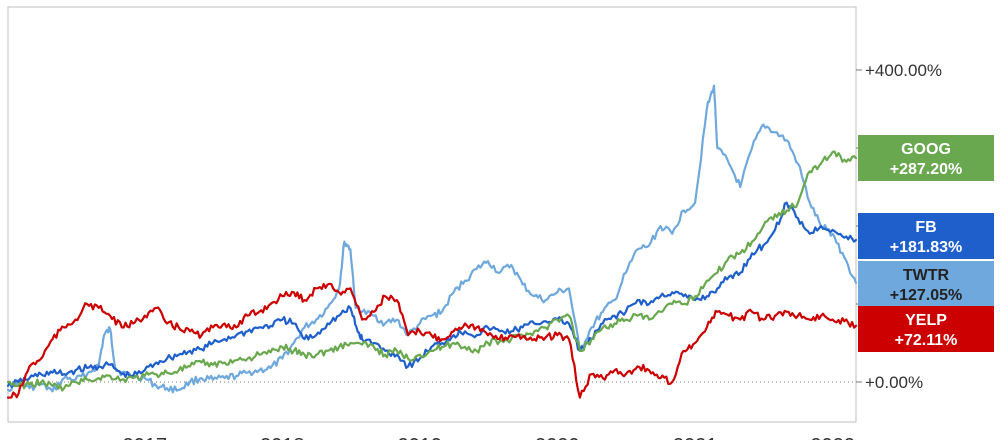  Describe the element at coordinates (832, 437) in the screenshot. I see `x-tick-label: 2022` at that location.